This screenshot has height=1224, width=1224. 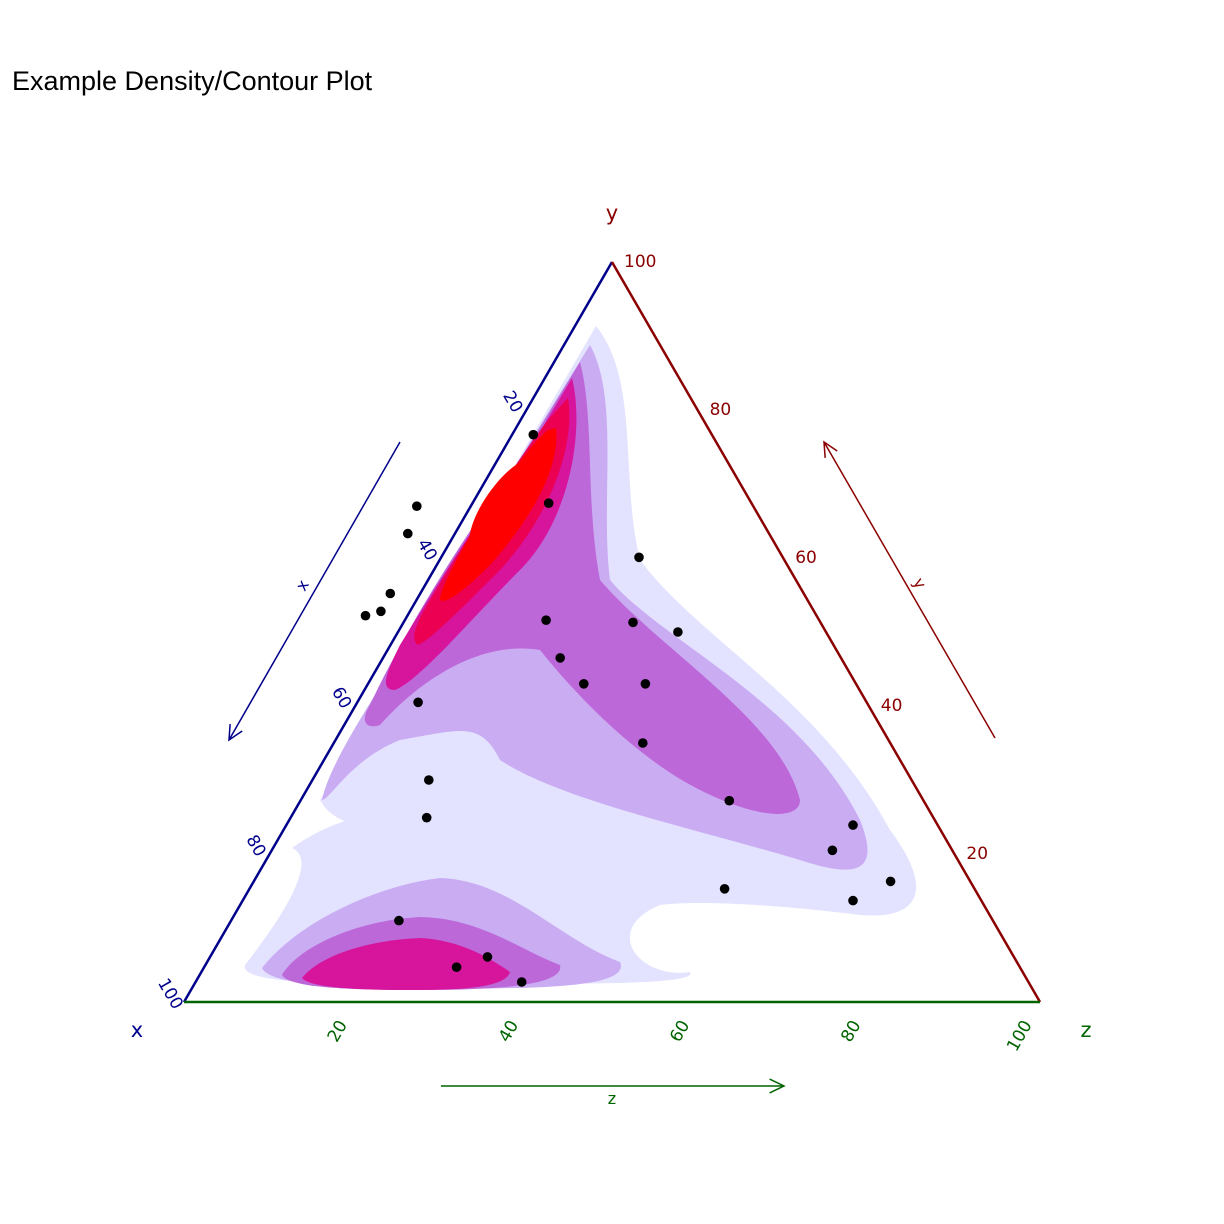 What do you see at coordinates (806, 558) in the screenshot?
I see `y-tick-label: 60` at bounding box center [806, 558].